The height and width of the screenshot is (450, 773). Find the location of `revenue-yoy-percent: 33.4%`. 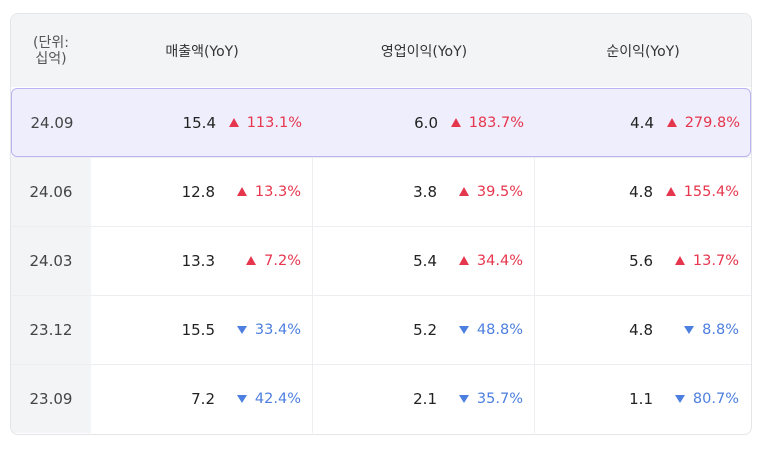

revenue-yoy-percent: 33.4% is located at coordinates (277, 329).